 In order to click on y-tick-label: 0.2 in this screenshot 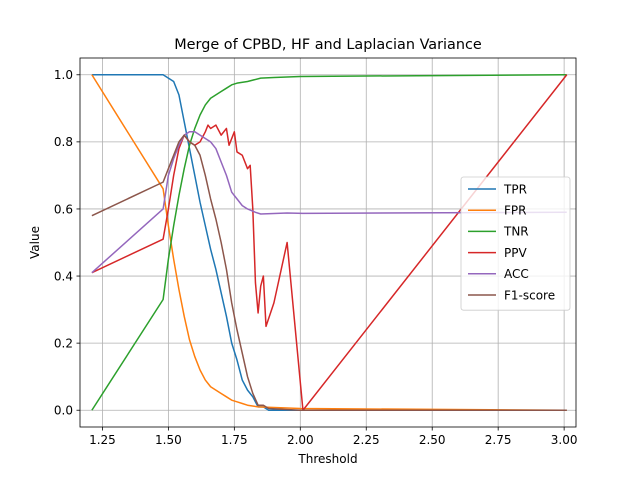, I will do `click(63, 343)`.